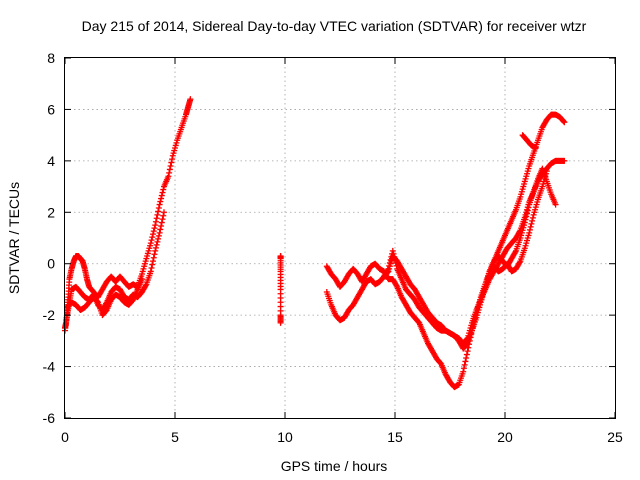 Image resolution: width=640 pixels, height=480 pixels. I want to click on x-tick-label: 10, so click(285, 437).